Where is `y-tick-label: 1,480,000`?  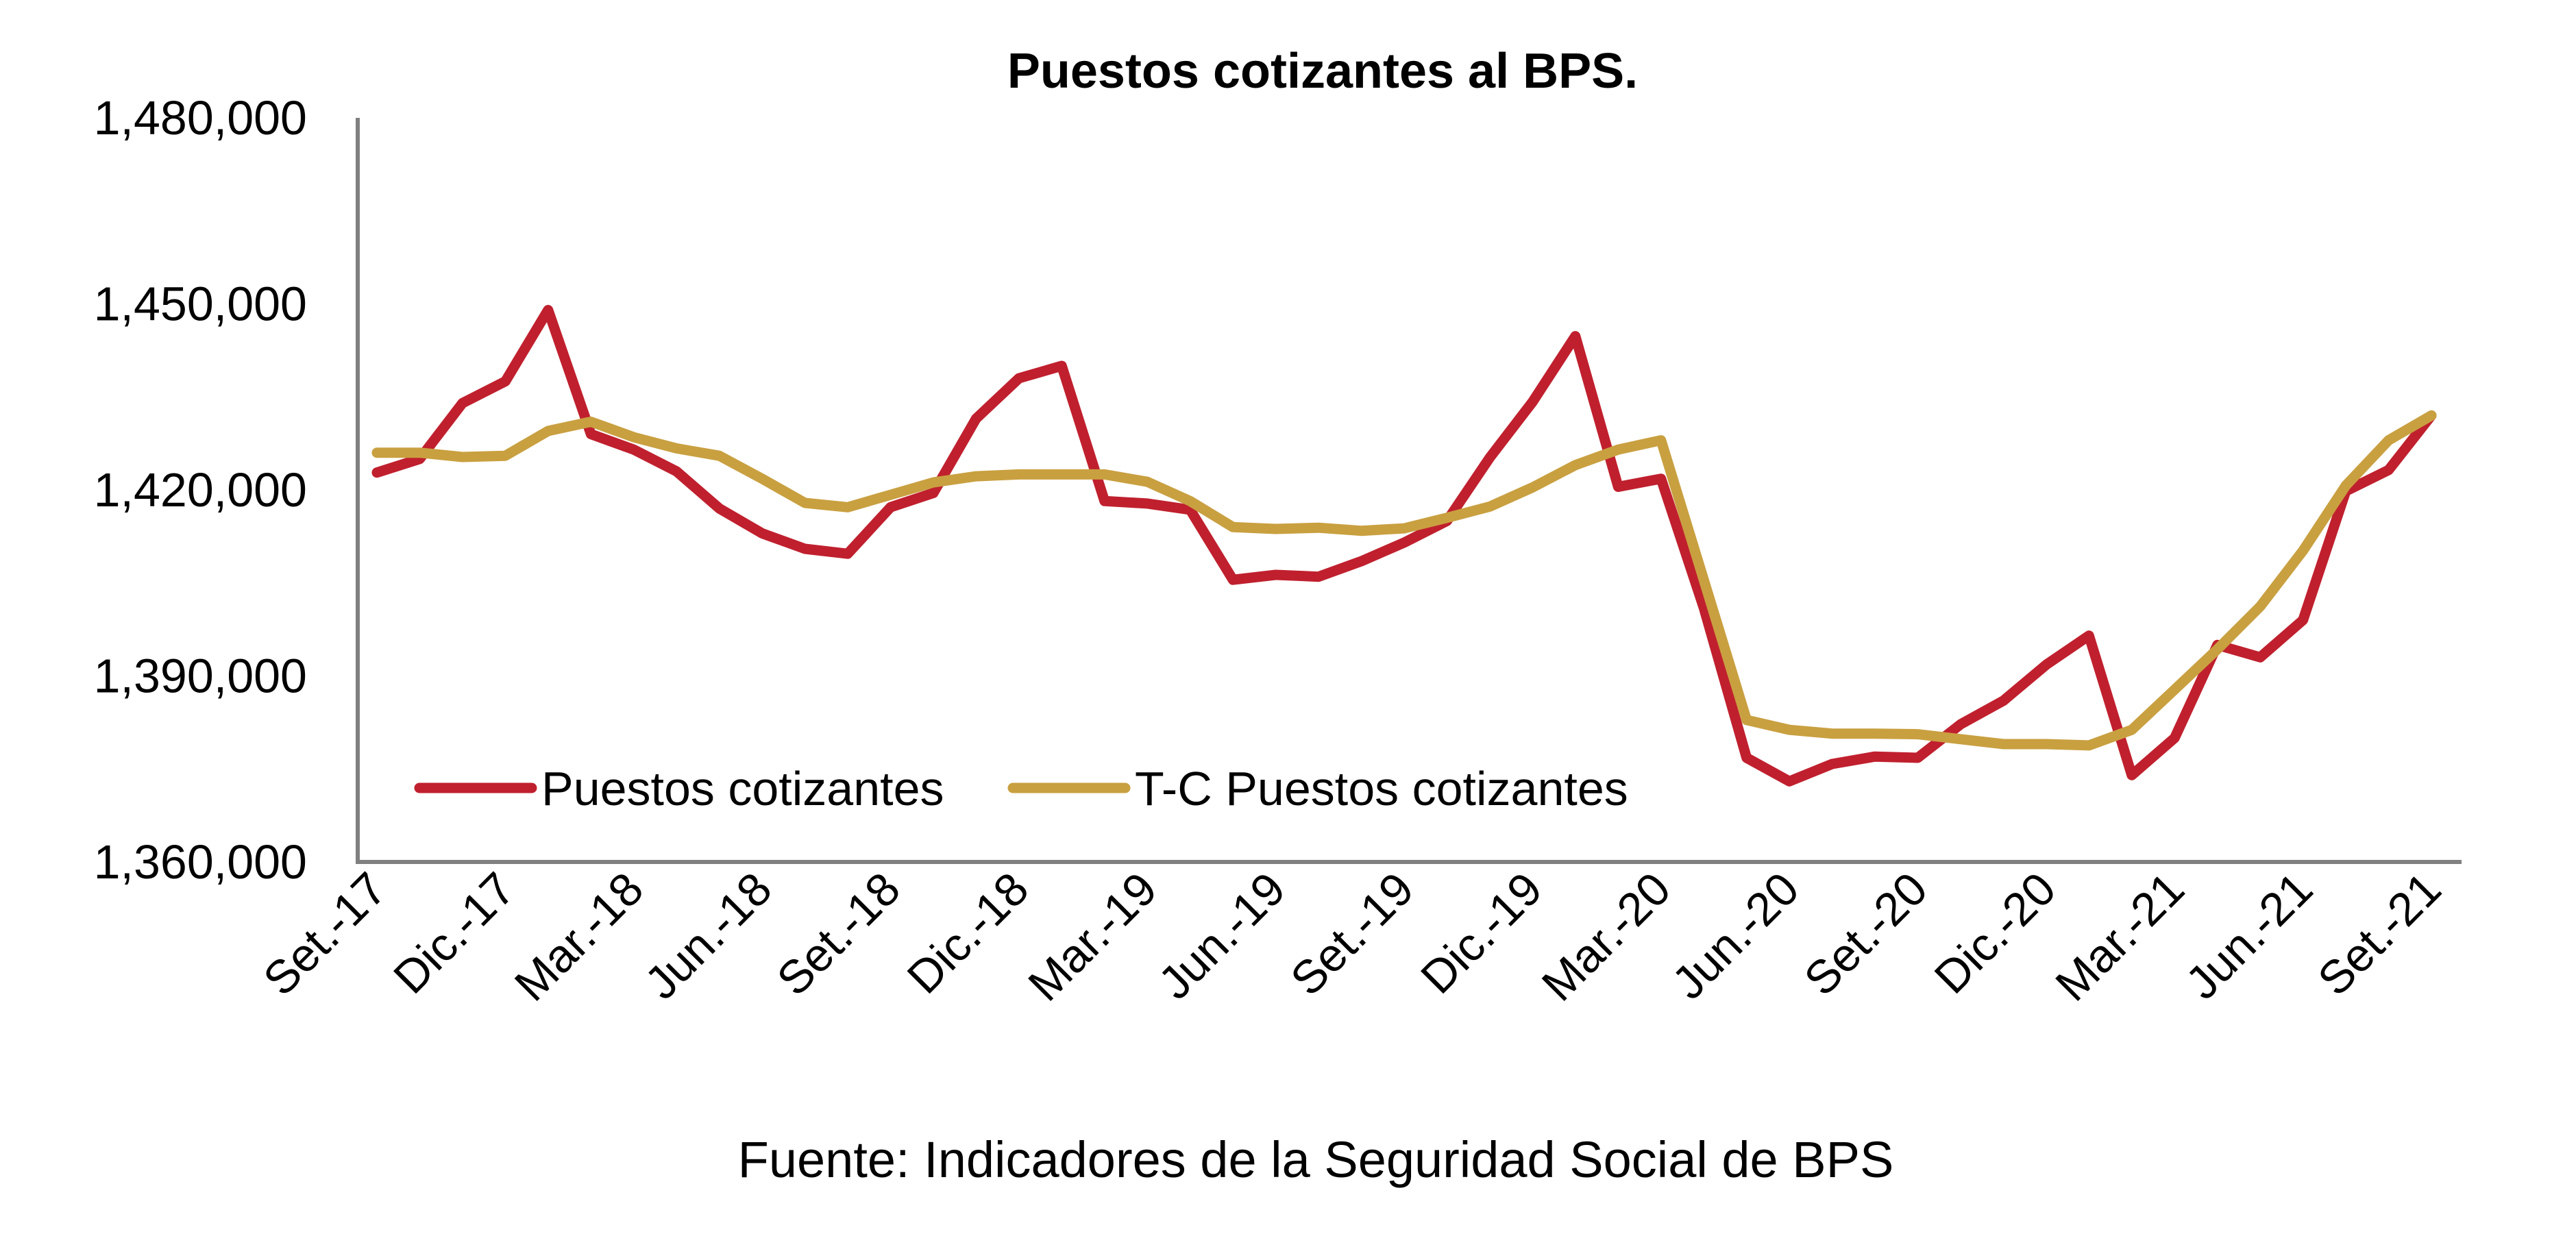 y-tick-label: 1,480,000 is located at coordinates (201, 118).